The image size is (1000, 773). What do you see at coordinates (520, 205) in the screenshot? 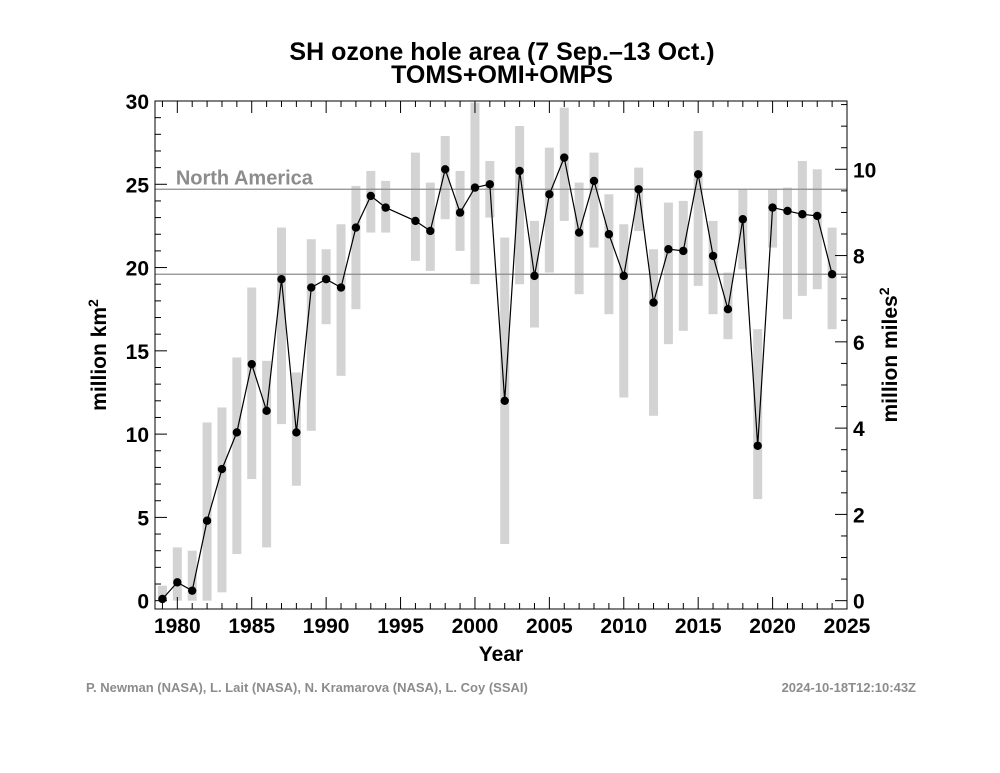
I see `range-bar-2003` at bounding box center [520, 205].